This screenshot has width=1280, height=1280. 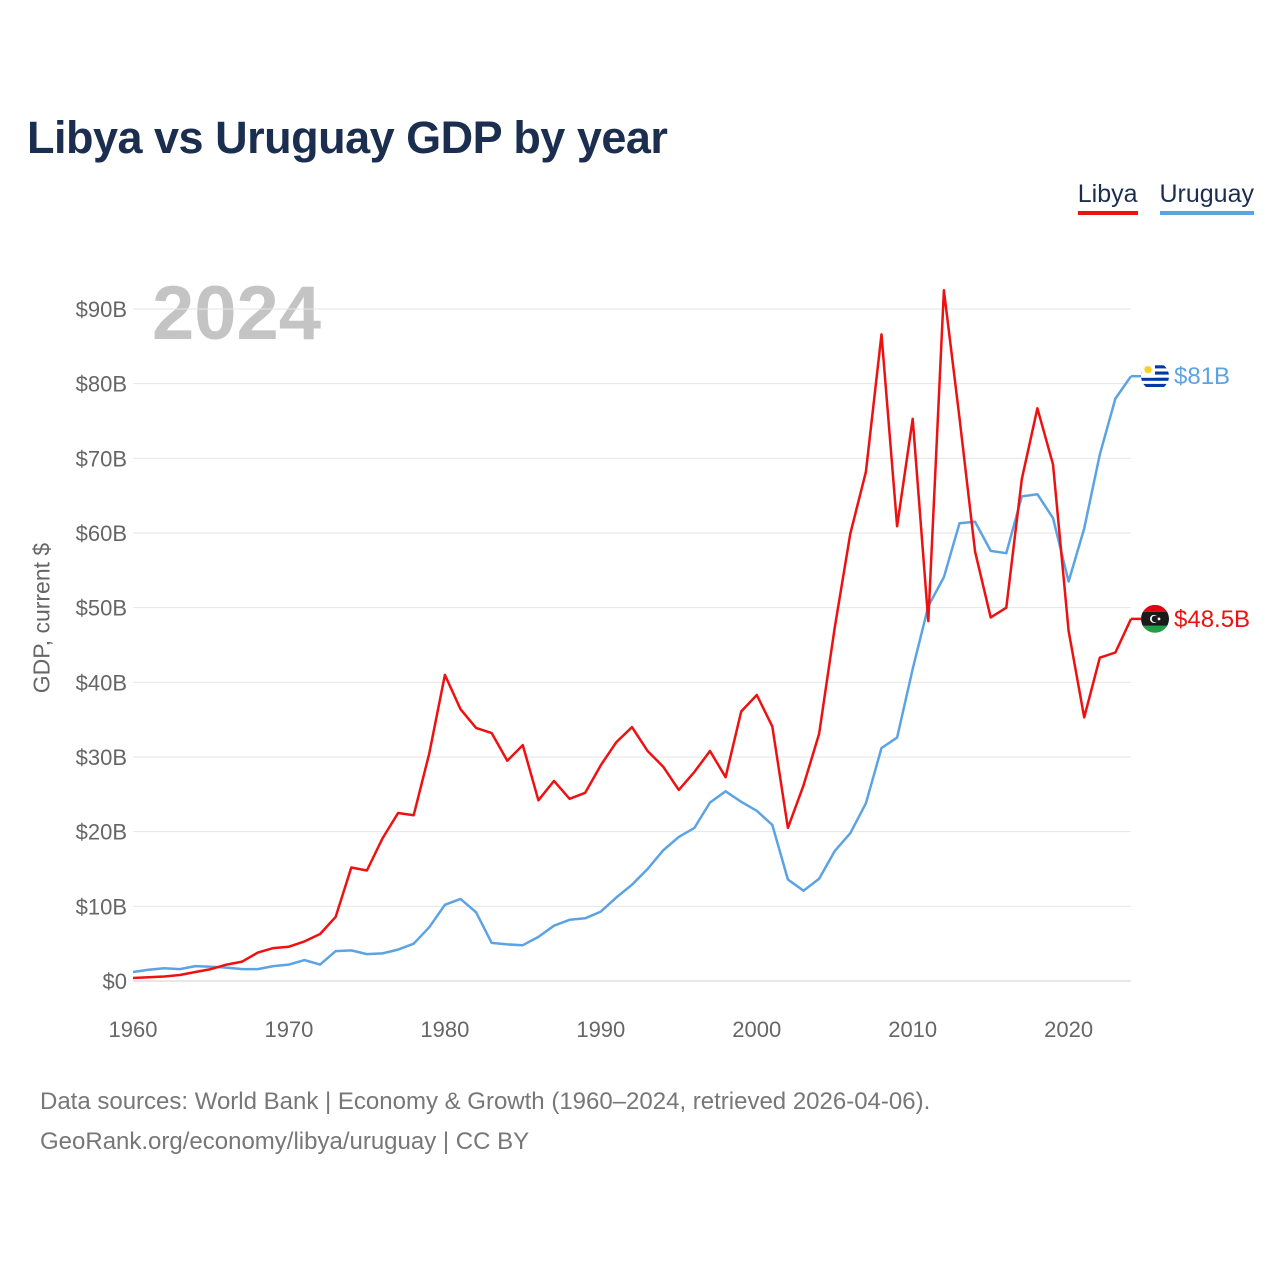 I want to click on x-tick-label: 1960, so click(x=133, y=1029).